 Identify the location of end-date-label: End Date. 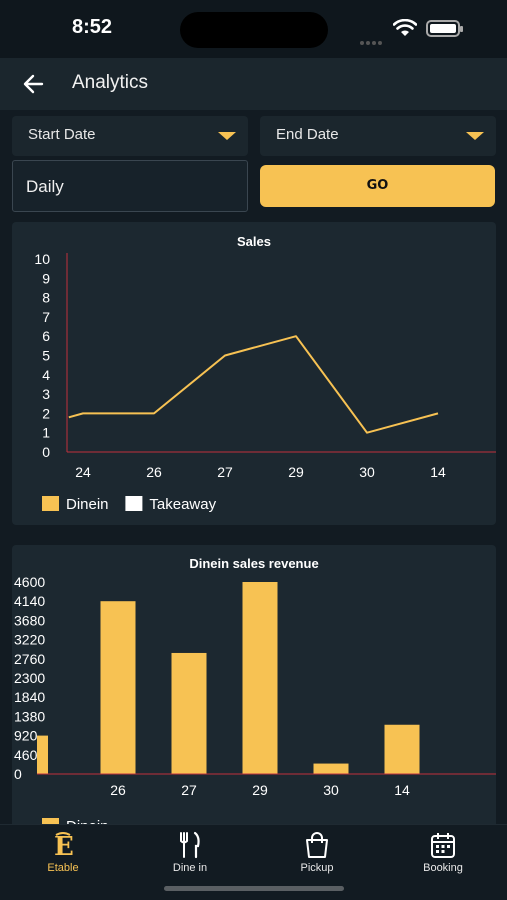
(307, 134).